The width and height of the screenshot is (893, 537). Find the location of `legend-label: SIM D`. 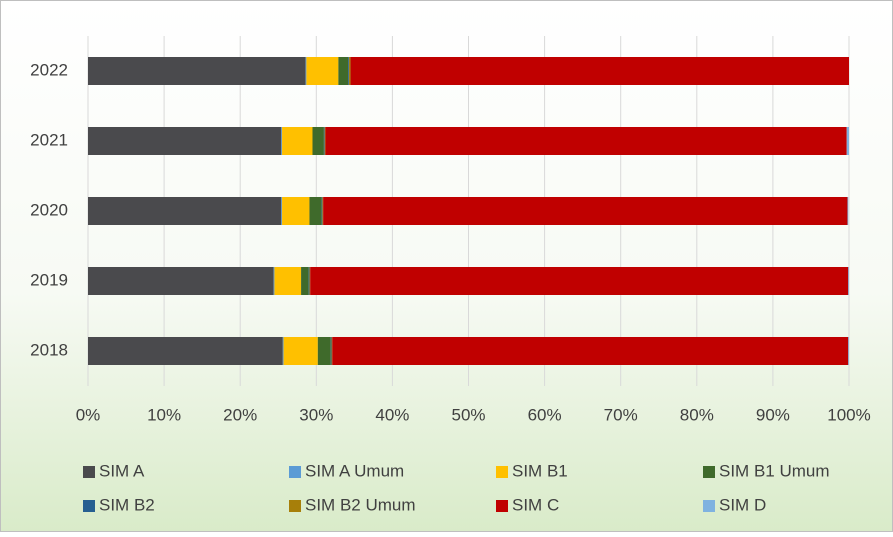

legend-label: SIM D is located at coordinates (742, 504).